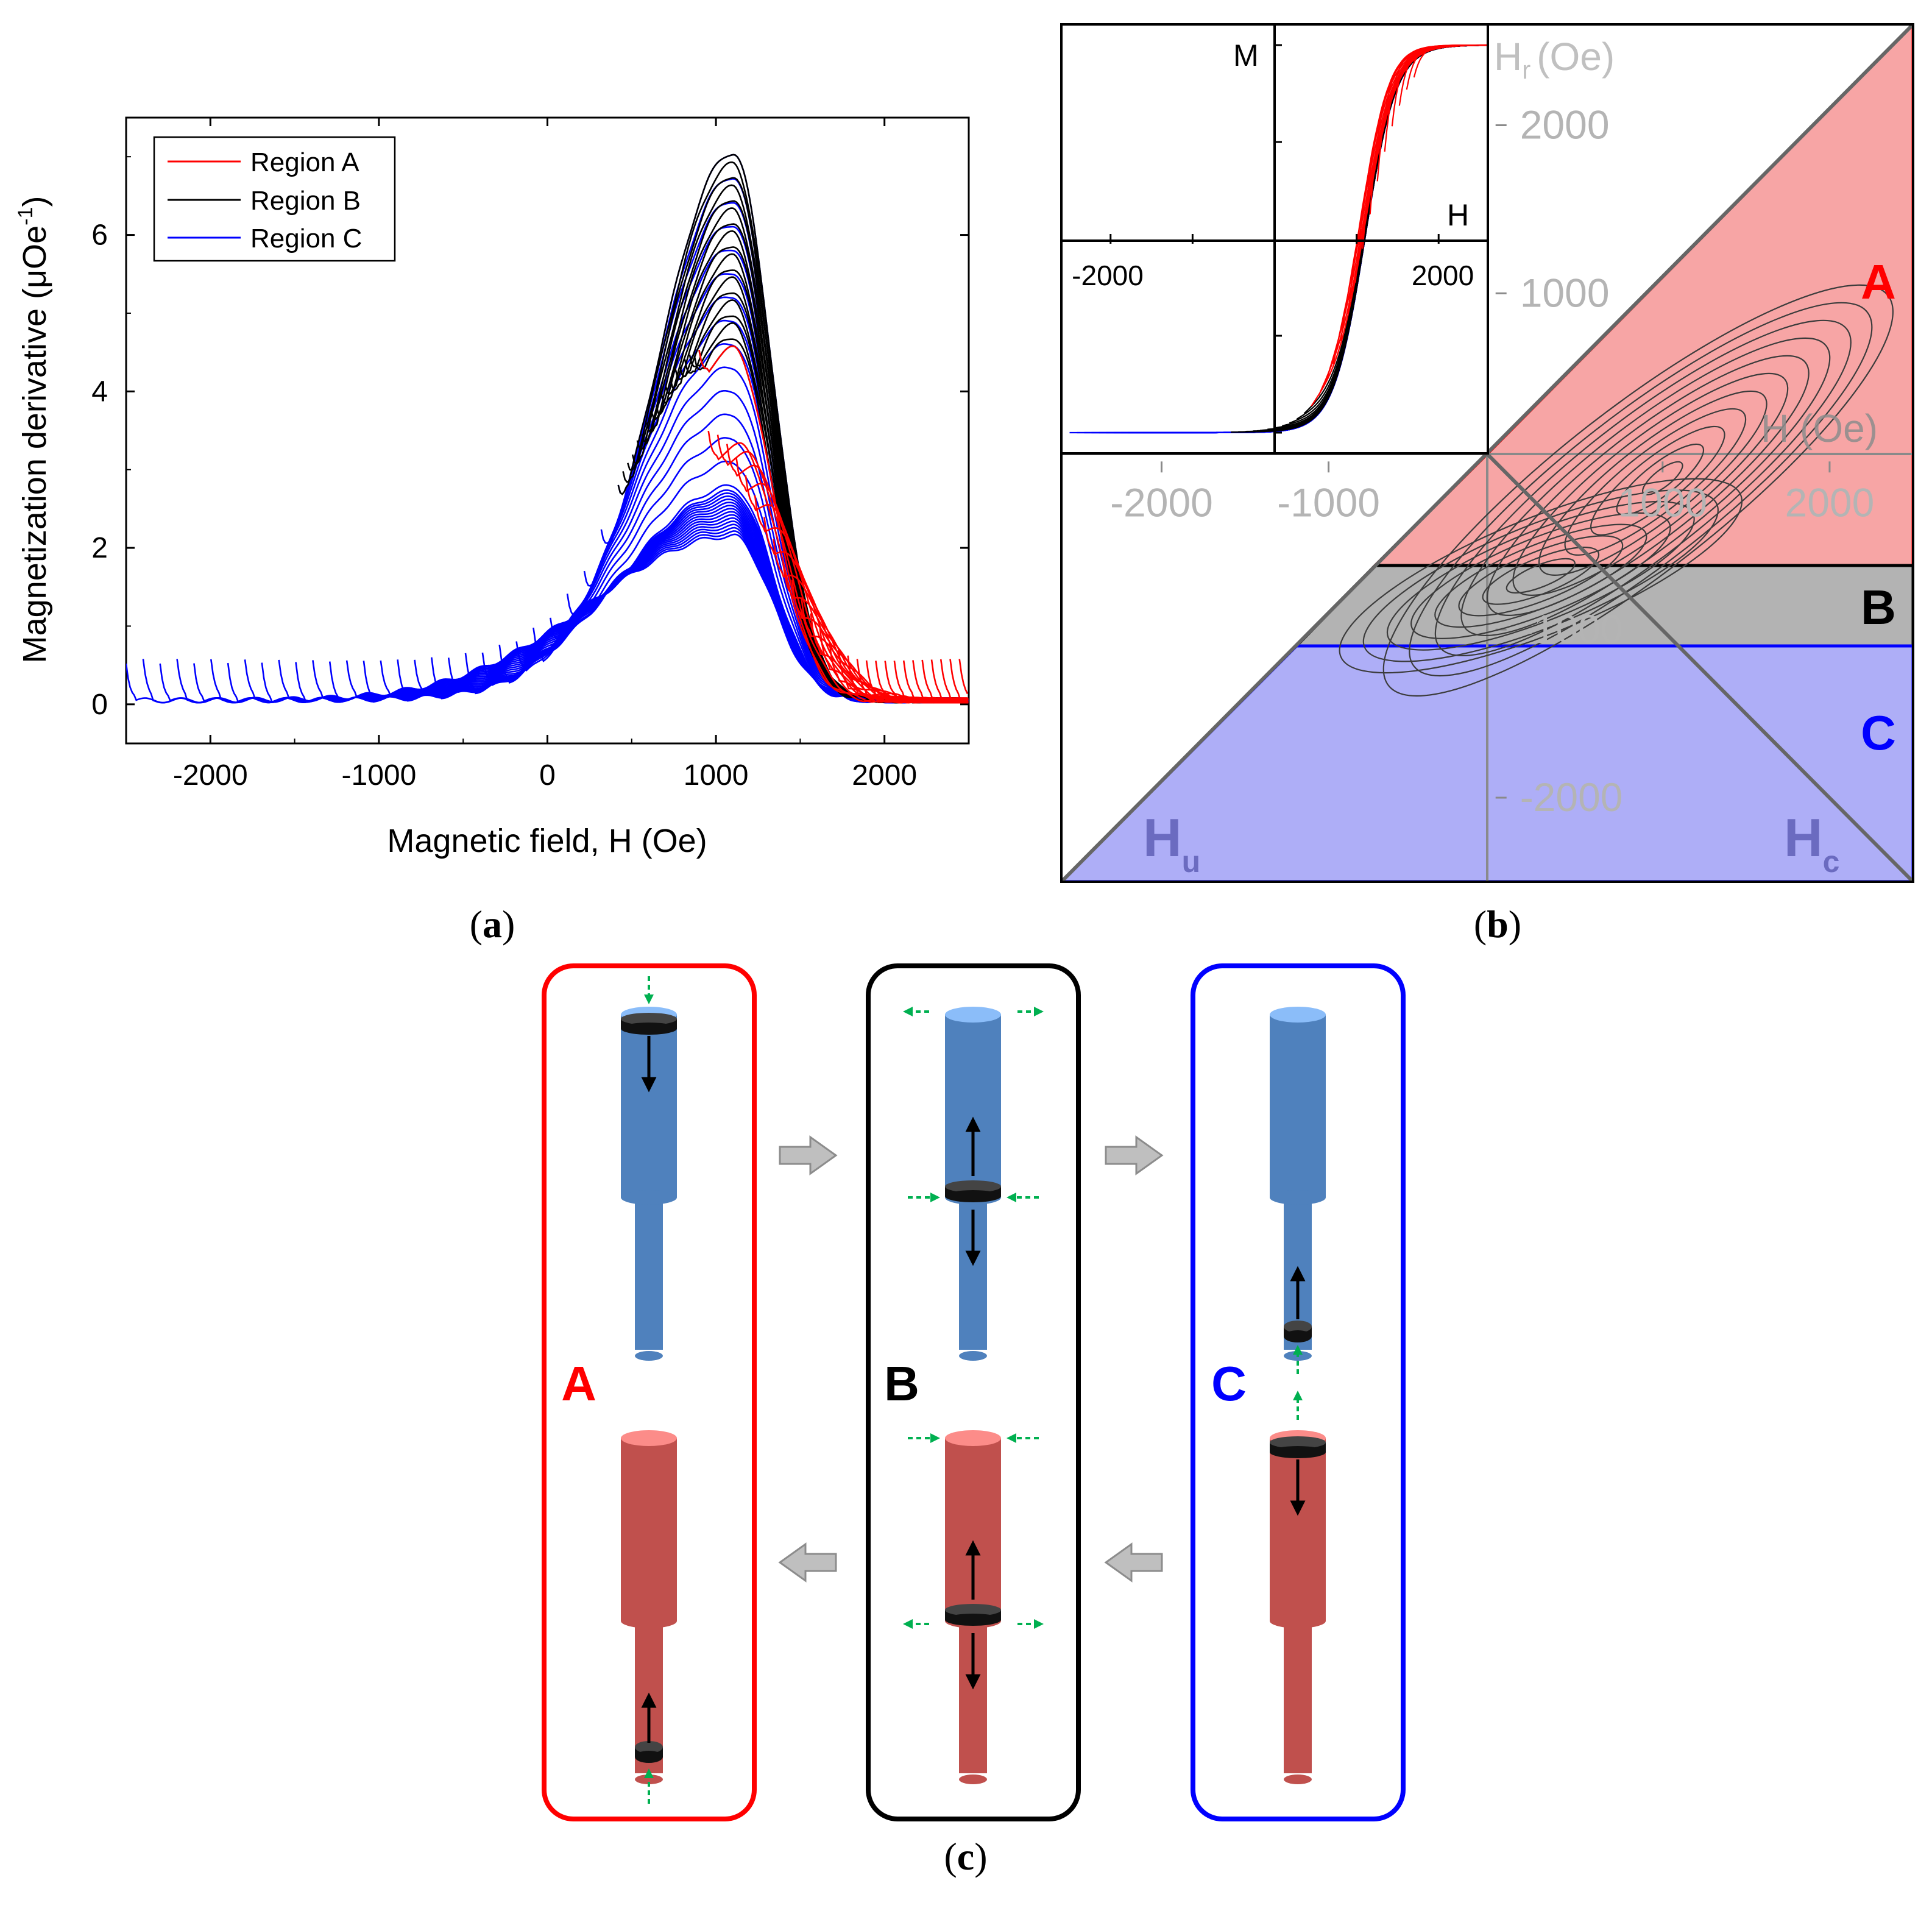 This screenshot has width=1932, height=1911. Describe the element at coordinates (808, 1155) in the screenshot. I see `process-arrow-a-to-b` at that location.